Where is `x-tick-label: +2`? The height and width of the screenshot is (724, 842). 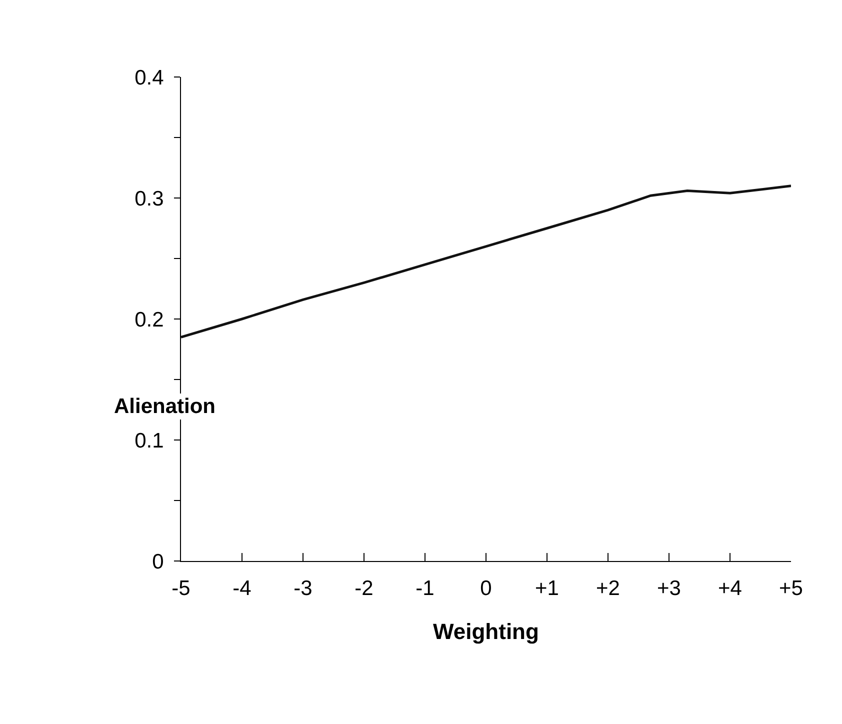 x-tick-label: +2 is located at coordinates (608, 588).